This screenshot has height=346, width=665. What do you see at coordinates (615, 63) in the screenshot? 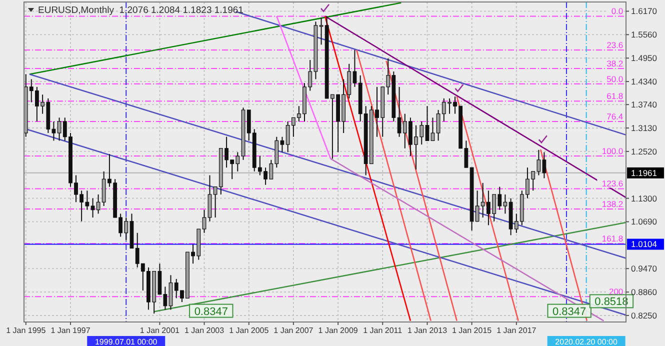
I see `annotation: 38.2` at bounding box center [615, 63].